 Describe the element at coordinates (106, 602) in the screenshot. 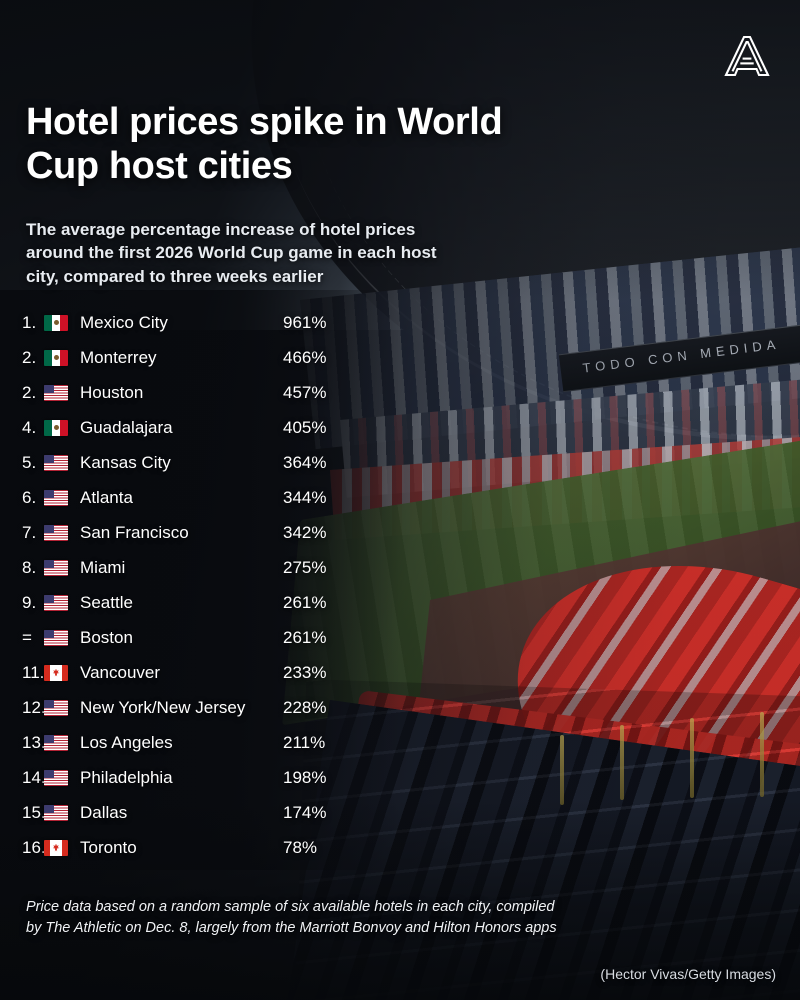

I see `row-city-label: Seattle` at that location.